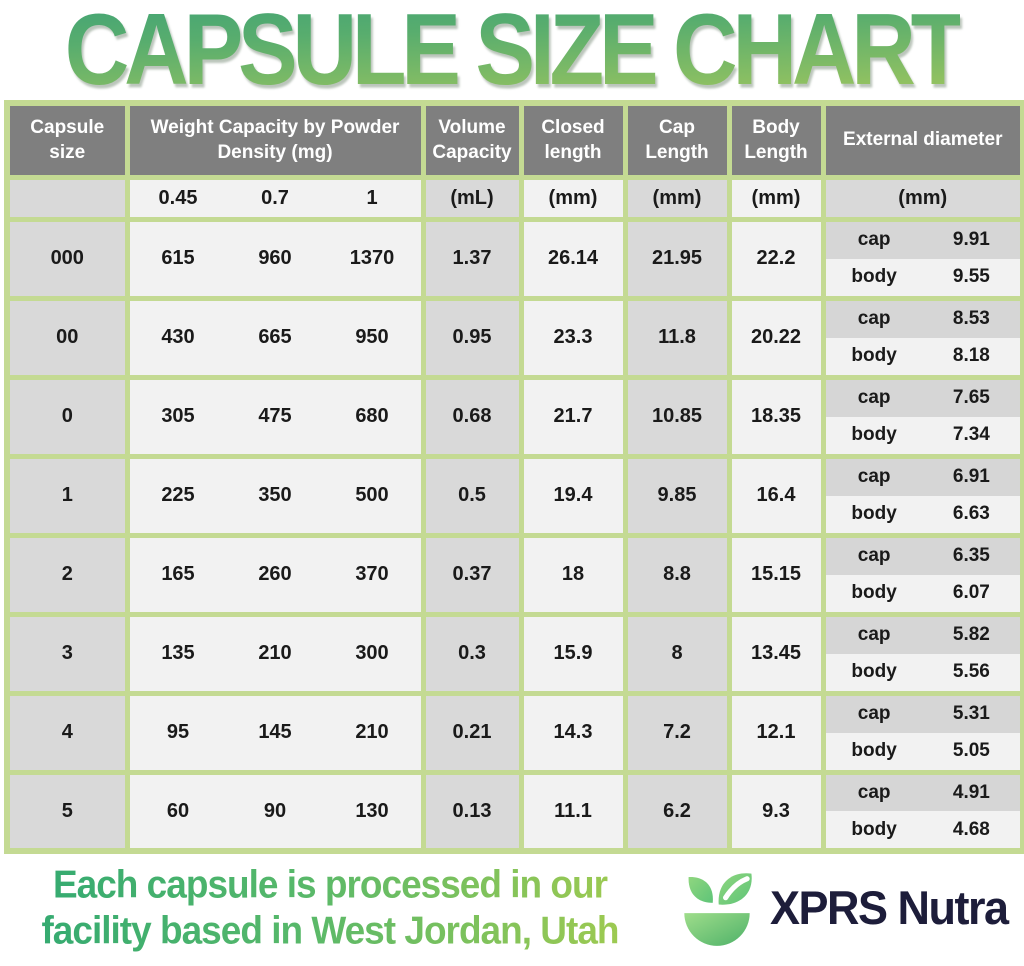 The width and height of the screenshot is (1024, 966). What do you see at coordinates (971, 792) in the screenshot?
I see `ext-cap-value: 4.91` at bounding box center [971, 792].